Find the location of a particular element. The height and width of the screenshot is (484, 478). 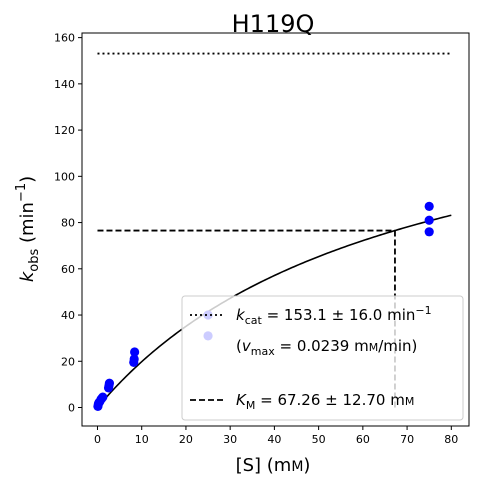

x-tick-label: 20 is located at coordinates (186, 439).